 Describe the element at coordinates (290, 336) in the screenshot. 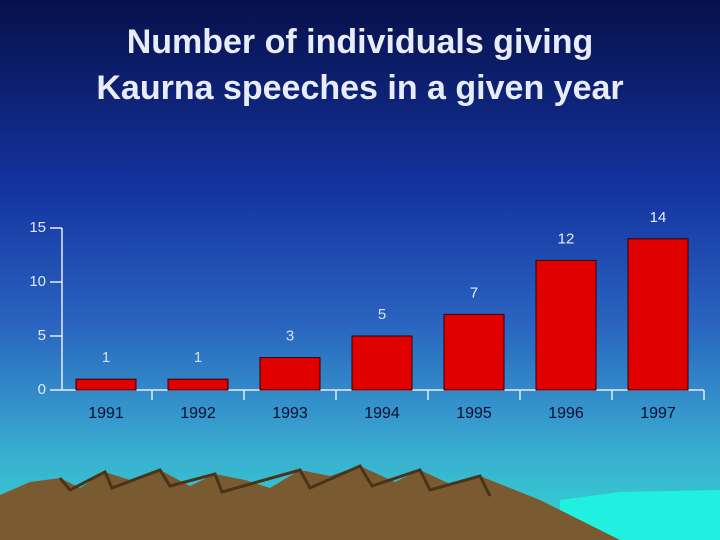

I see `value-label: 3` at that location.